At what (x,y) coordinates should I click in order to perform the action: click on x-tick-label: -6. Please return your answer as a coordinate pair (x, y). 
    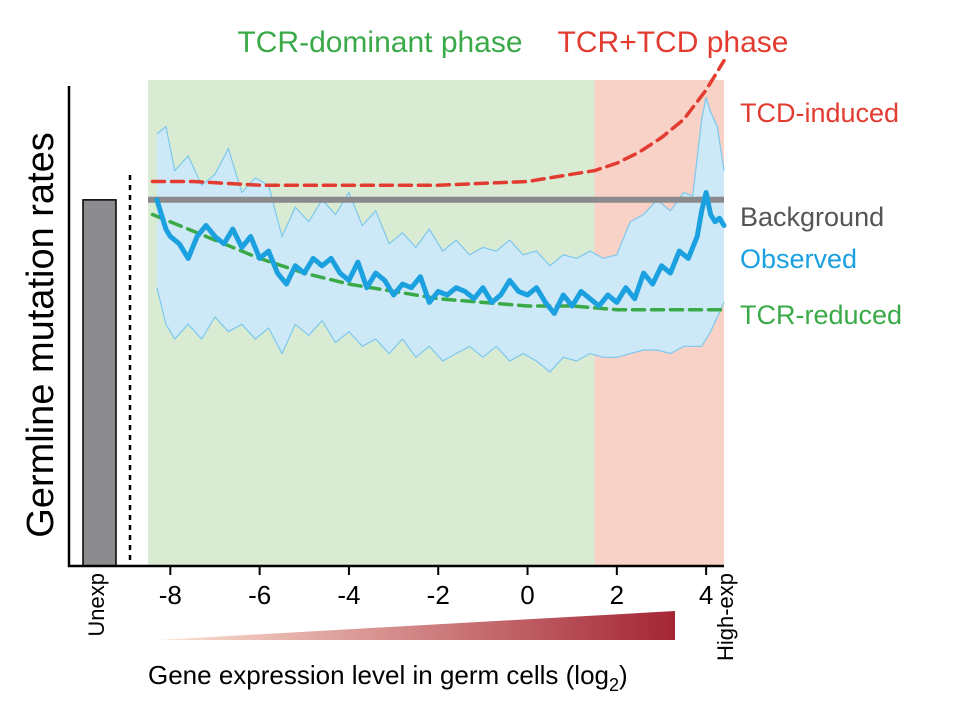
    Looking at the image, I should click on (259, 595).